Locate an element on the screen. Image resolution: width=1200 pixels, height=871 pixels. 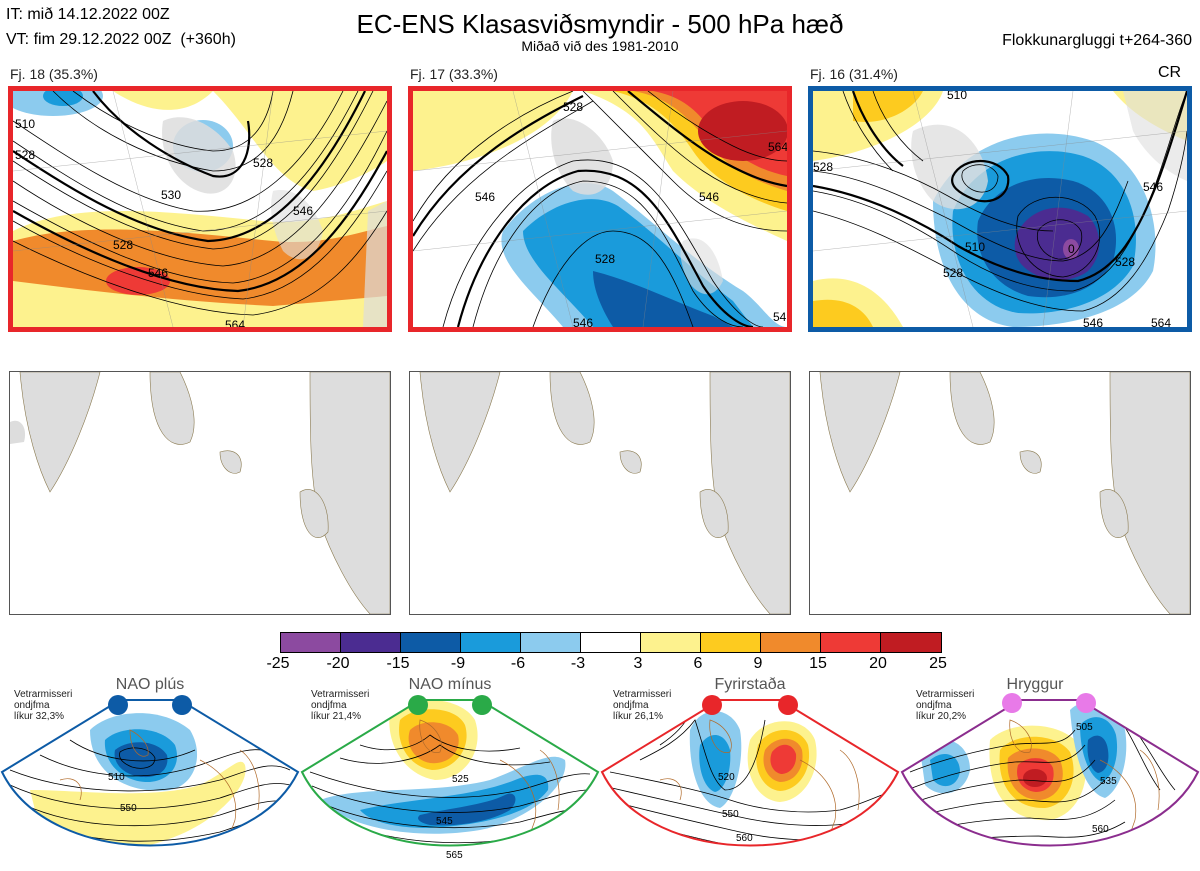
contour-label: 505 is located at coordinates (1084, 727).